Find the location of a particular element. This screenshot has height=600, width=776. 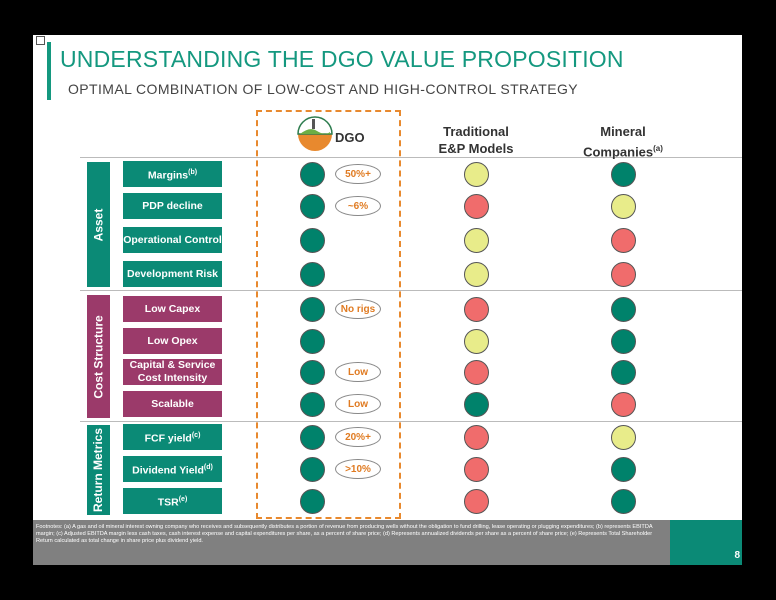

badge: ~6% is located at coordinates (358, 206).